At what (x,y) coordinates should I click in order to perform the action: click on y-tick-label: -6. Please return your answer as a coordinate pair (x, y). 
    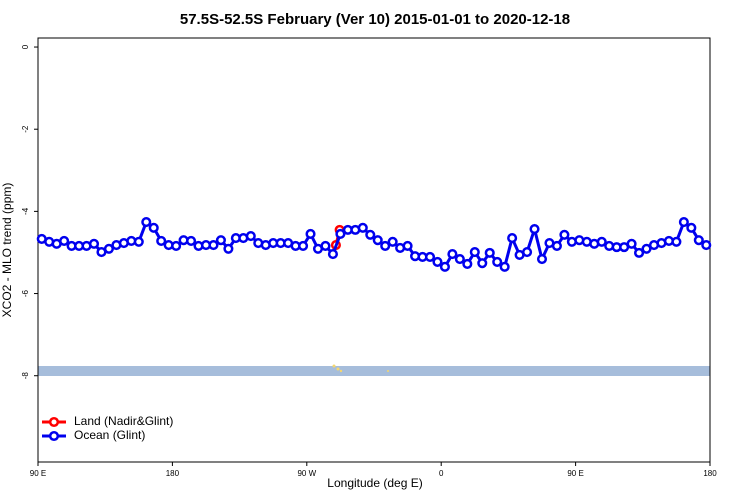
    Looking at the image, I should click on (25, 293).